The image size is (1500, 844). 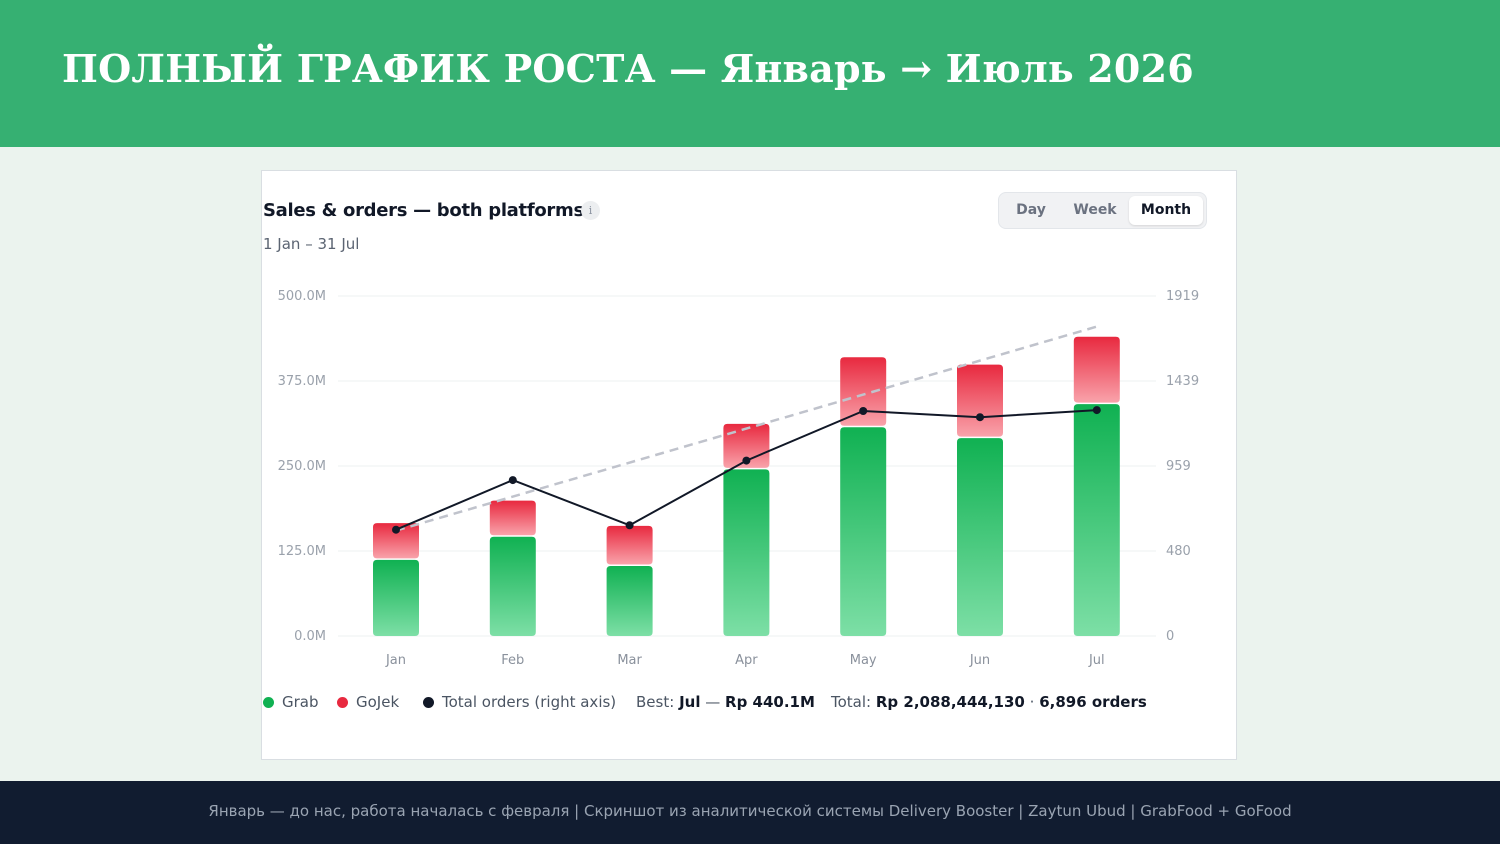 I want to click on total-summary: Total: Rp 2,088,444,130 · 6,896 orders, so click(x=989, y=702).